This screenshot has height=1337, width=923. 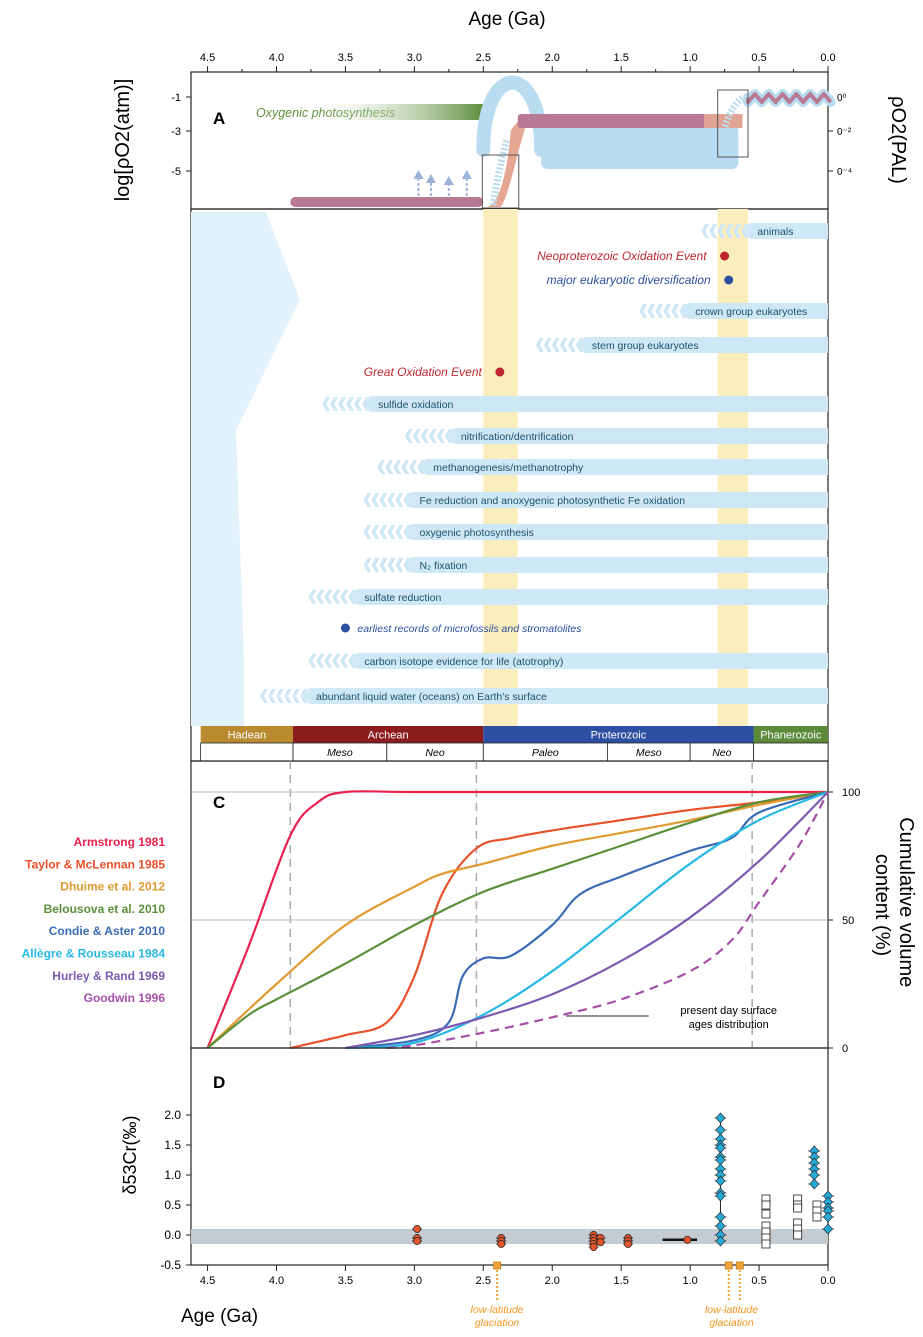 What do you see at coordinates (602, 467) in the screenshot?
I see `process-bar: methanogenesis/methanotrophy` at bounding box center [602, 467].